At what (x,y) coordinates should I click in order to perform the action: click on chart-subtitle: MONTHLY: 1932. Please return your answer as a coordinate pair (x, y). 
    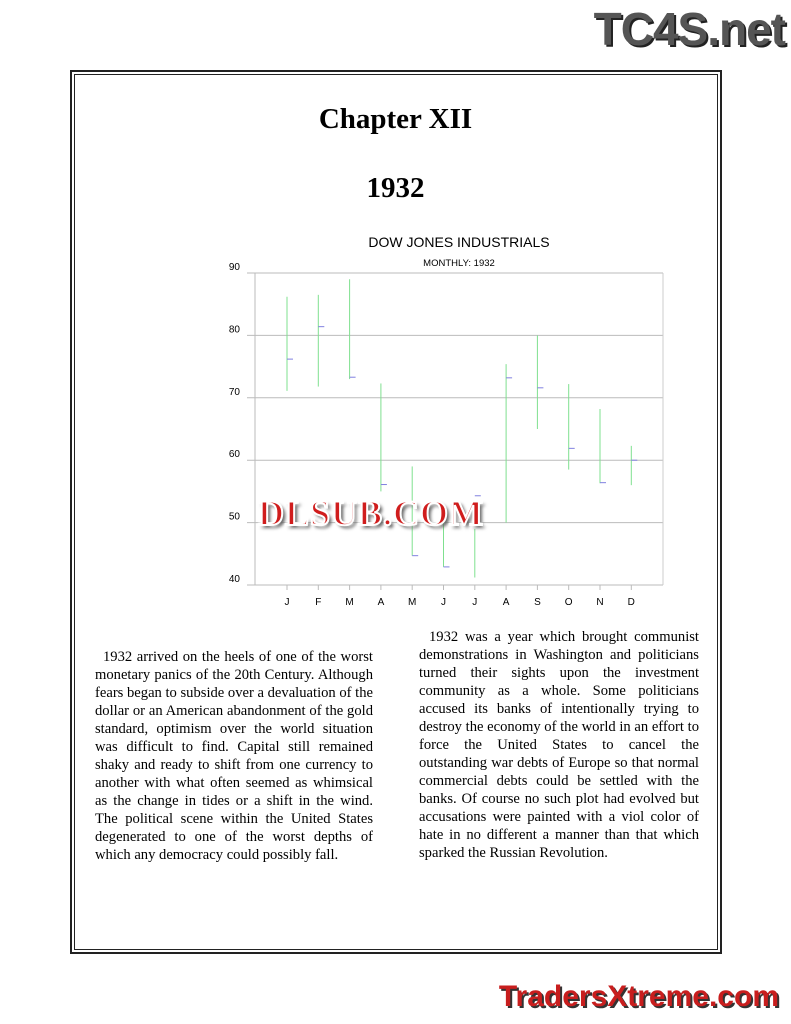
    Looking at the image, I should click on (459, 263).